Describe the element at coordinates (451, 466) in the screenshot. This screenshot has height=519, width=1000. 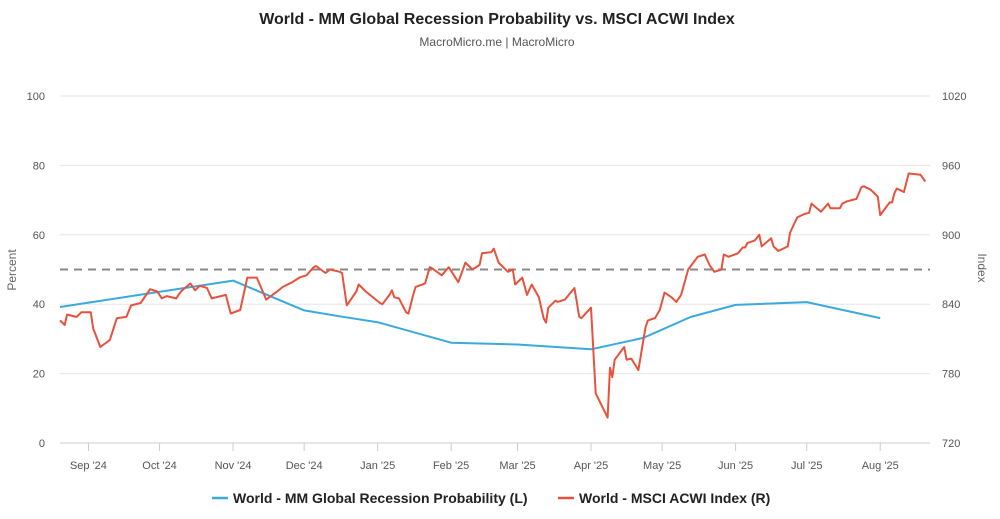
I see `x-tick-label: Feb '25` at that location.